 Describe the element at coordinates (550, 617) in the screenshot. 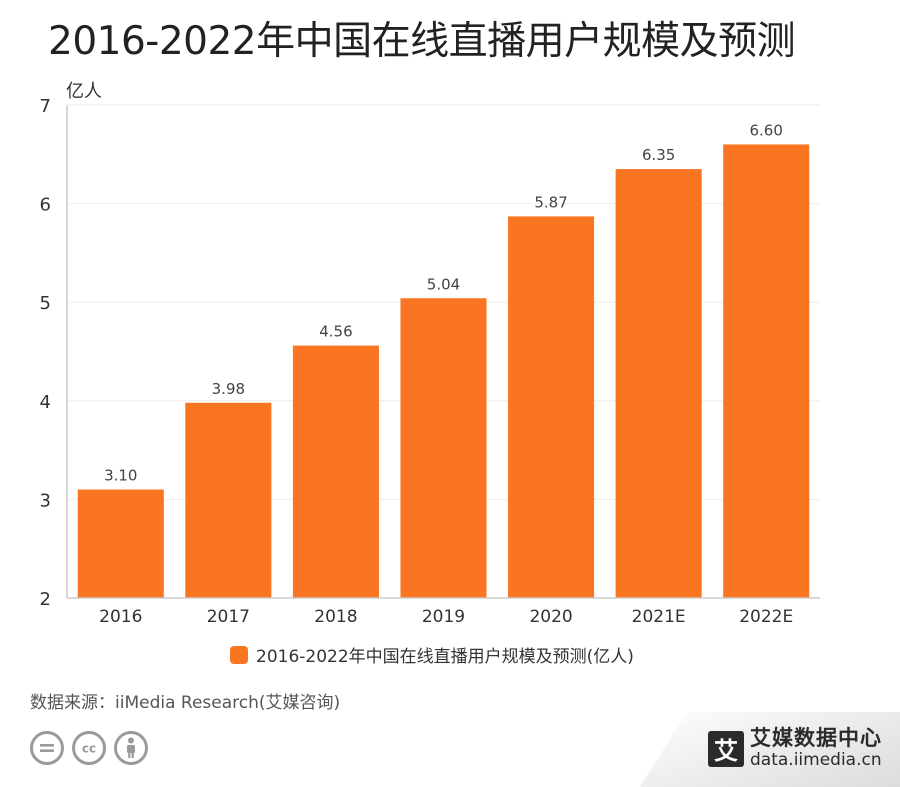

I see `x-tick-label: 2020` at that location.